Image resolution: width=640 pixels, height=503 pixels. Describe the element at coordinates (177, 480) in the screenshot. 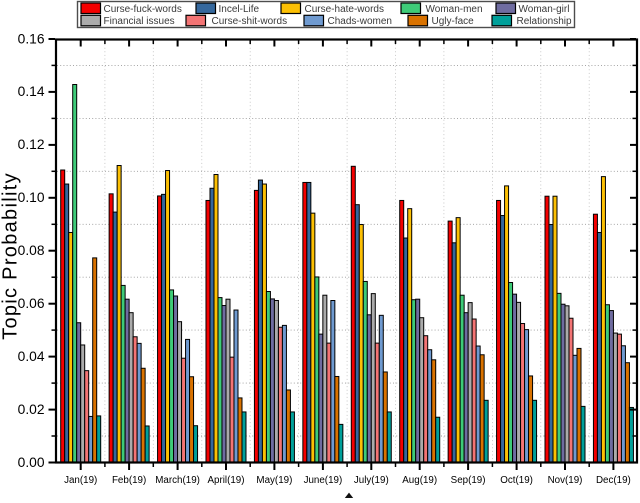

I see `svg-text: March(19)` at that location.